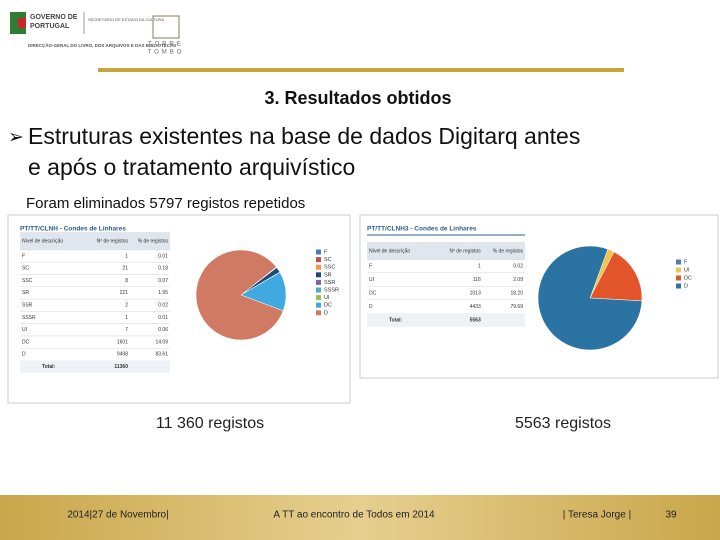 Image resolution: width=720 pixels, height=540 pixels. Describe the element at coordinates (688, 278) in the screenshot. I see `legend-label: DC` at that location.